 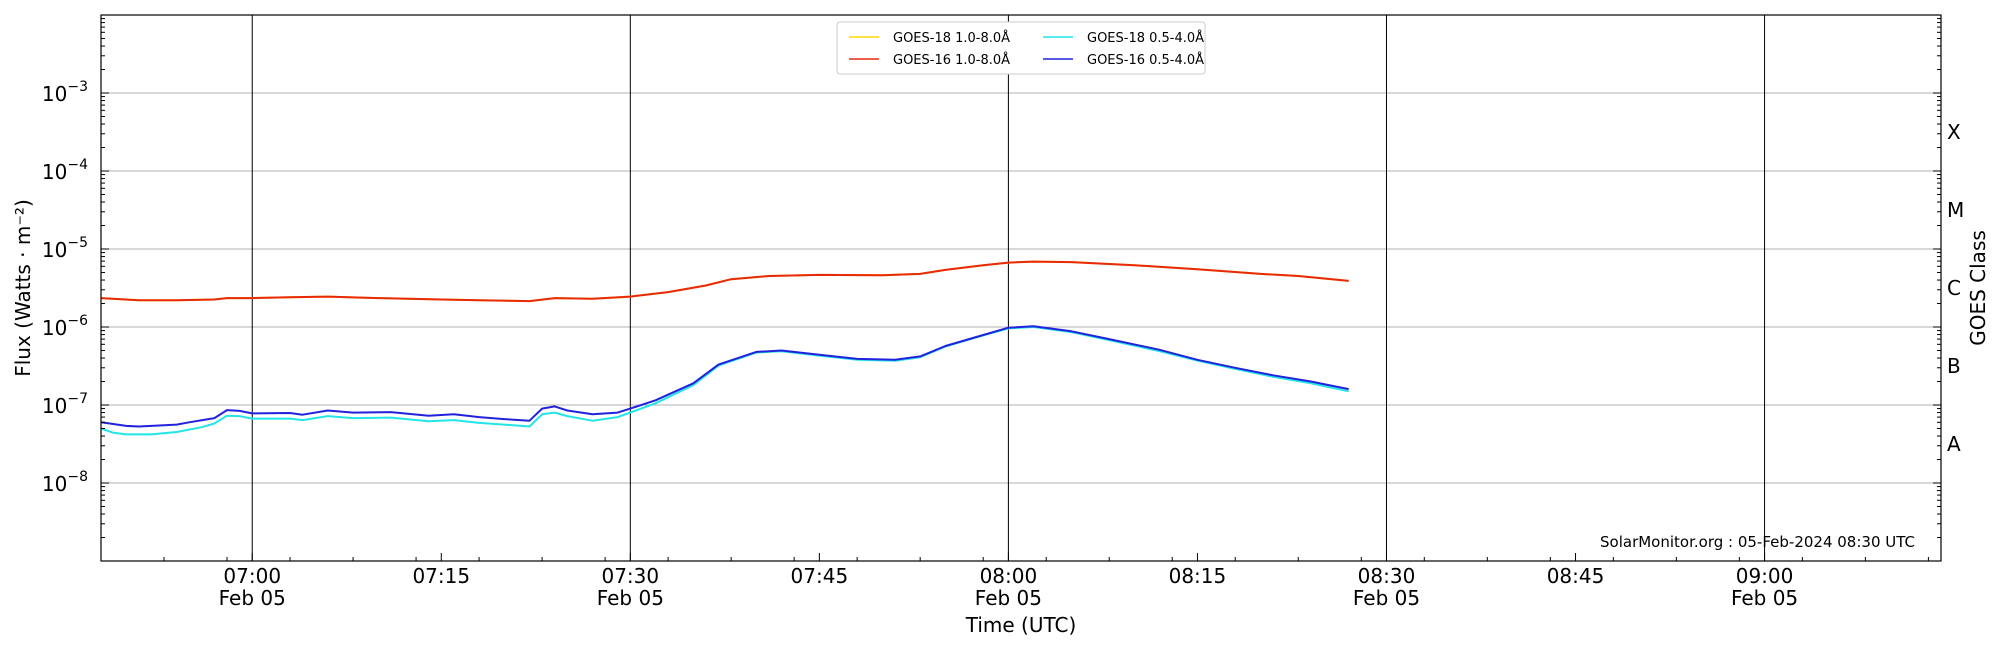 What do you see at coordinates (1021, 625) in the screenshot?
I see `x-axis-label: Time (UTC)` at bounding box center [1021, 625].